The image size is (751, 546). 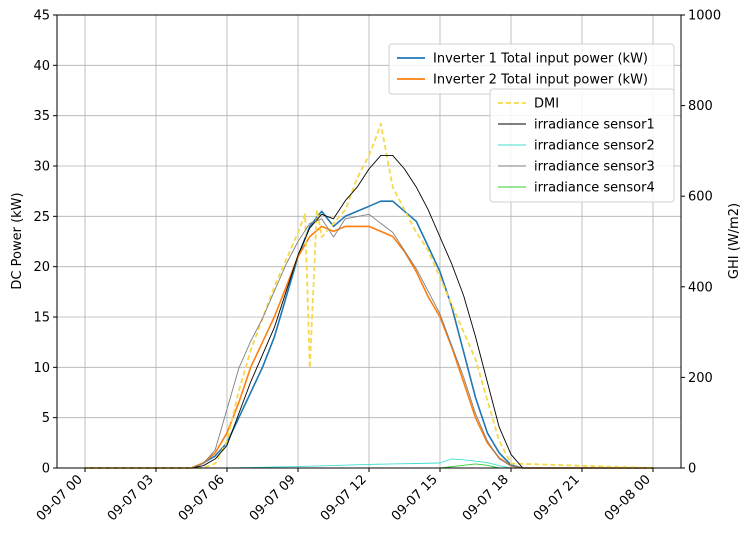 I want to click on x-tick-label: 09-07 09, so click(x=273, y=498).